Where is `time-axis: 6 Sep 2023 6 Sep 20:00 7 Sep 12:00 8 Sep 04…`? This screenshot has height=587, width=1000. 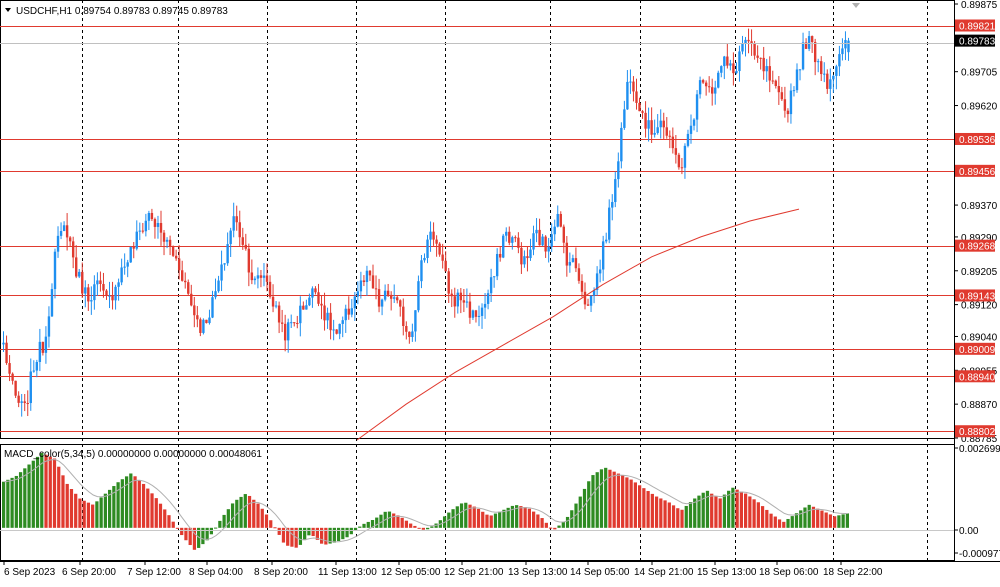 time-axis: 6 Sep 2023 6 Sep 20:00 7 Sep 12:00 8 Sep 04… is located at coordinates (443, 569).